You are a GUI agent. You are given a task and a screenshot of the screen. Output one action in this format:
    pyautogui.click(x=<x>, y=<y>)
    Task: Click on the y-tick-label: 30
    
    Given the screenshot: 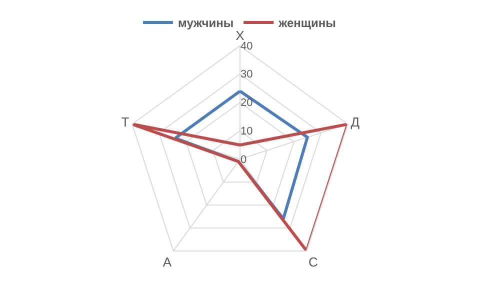 What is the action you would take?
    pyautogui.click(x=246, y=74)
    